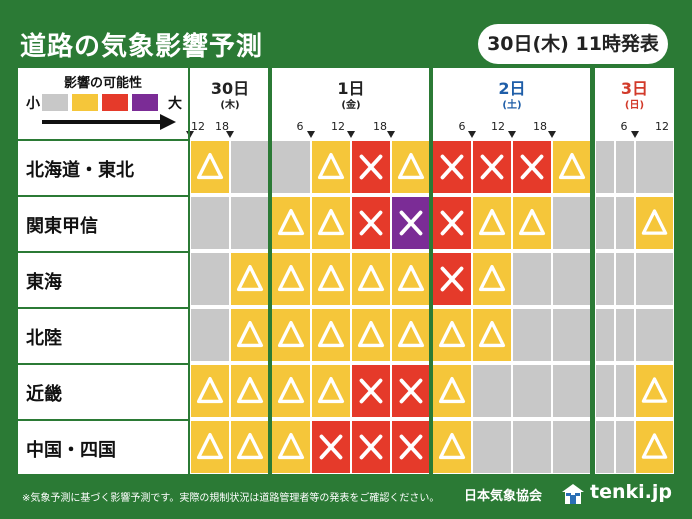 Image resolution: width=692 pixels, height=519 pixels. What do you see at coordinates (175, 104) in the screenshot?
I see `legend-high-label: 大` at bounding box center [175, 104].